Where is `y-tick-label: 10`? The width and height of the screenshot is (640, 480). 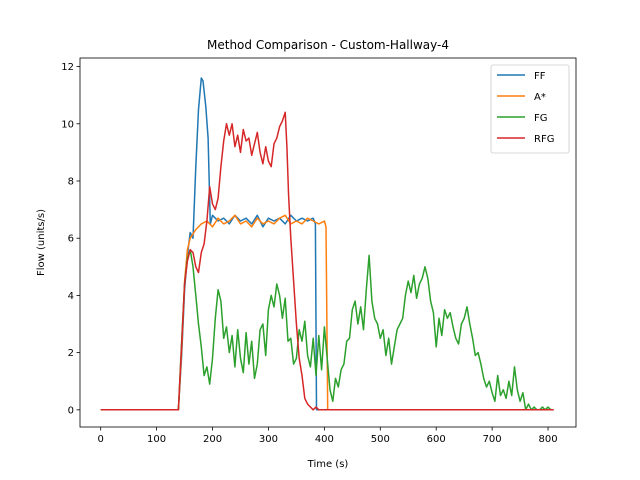 y-tick-label: 10 is located at coordinates (67, 124).